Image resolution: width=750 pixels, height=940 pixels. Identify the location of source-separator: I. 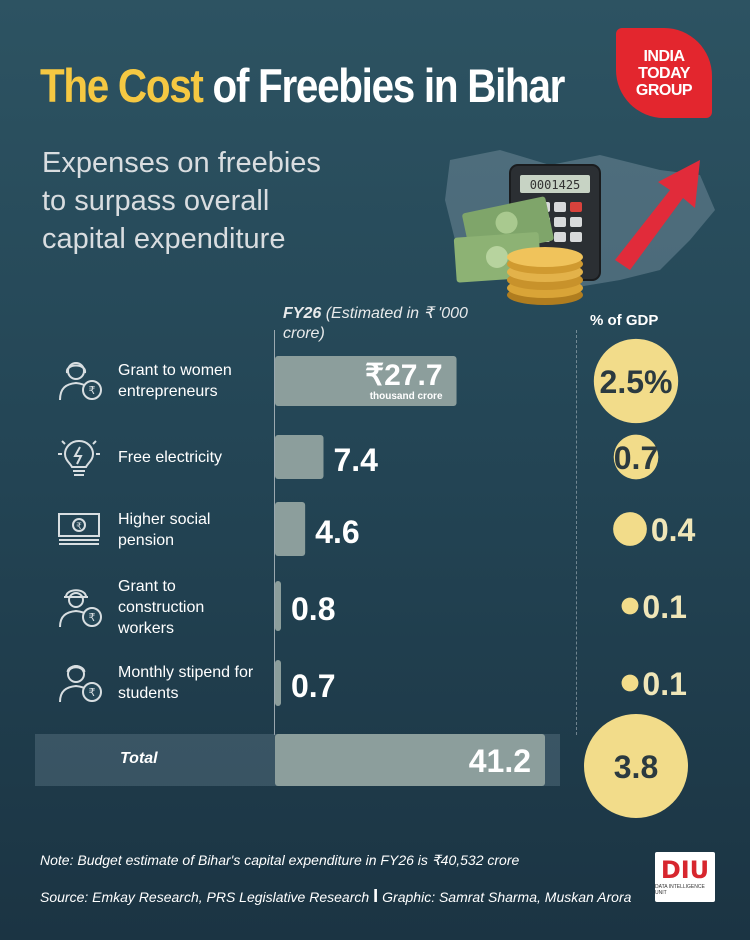
(376, 896).